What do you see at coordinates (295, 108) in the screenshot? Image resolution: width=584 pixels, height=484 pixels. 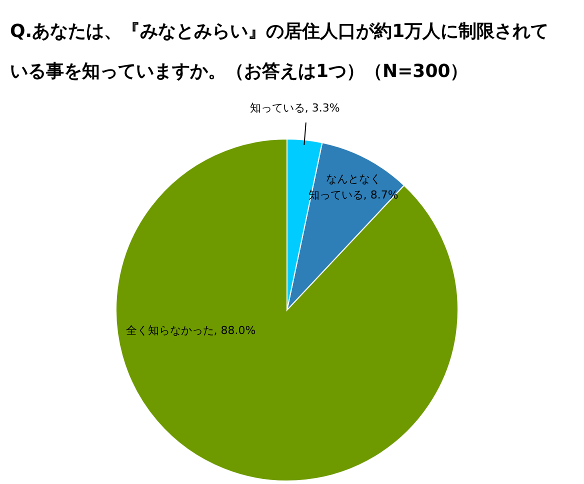 I see `slice-label: 知っている, 3.3%` at bounding box center [295, 108].